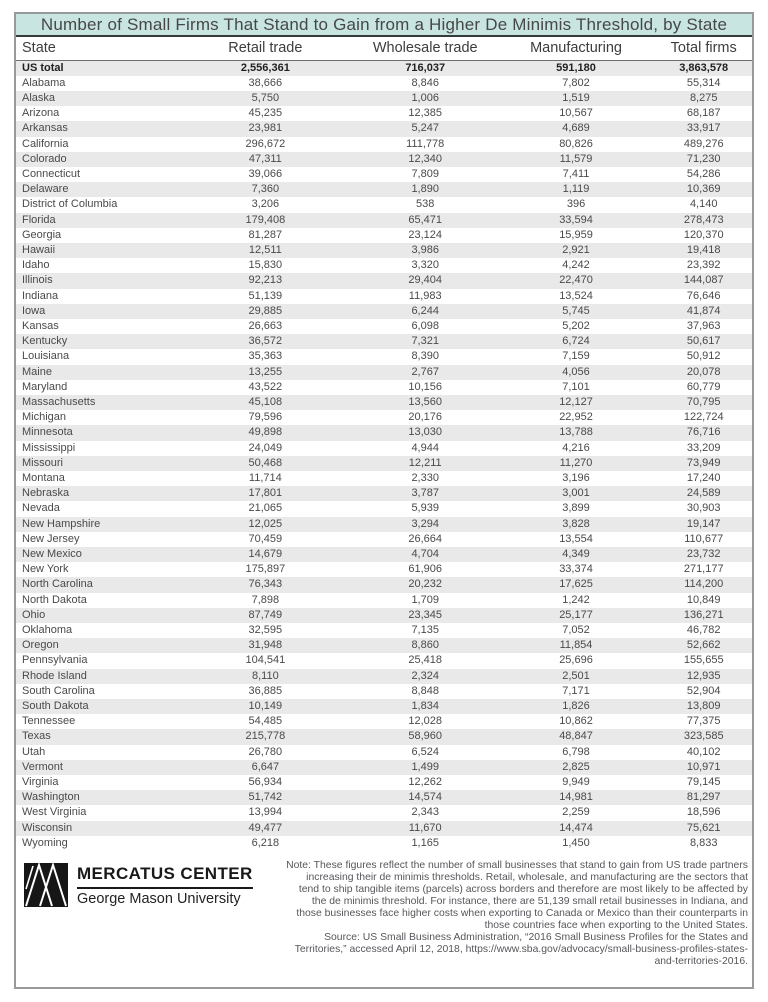 The height and width of the screenshot is (1002, 768). Describe the element at coordinates (384, 494) in the screenshot. I see `table-row: Nebraska 17,801 3,787 3,001 24,589` at that location.